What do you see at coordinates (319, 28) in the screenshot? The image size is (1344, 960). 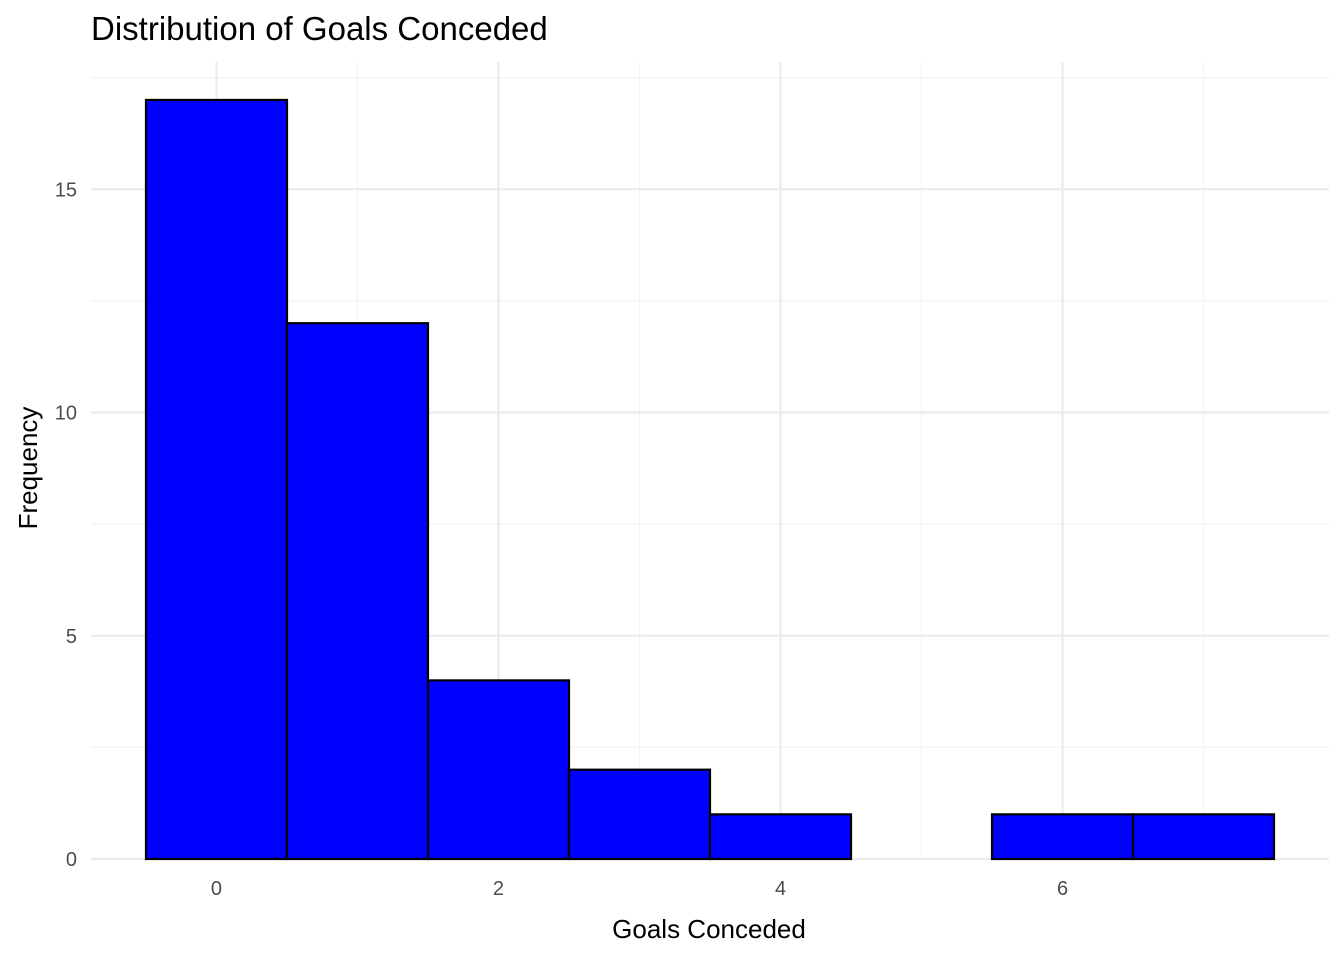 I see `chart-title: Distribution of Goals Conceded` at bounding box center [319, 28].